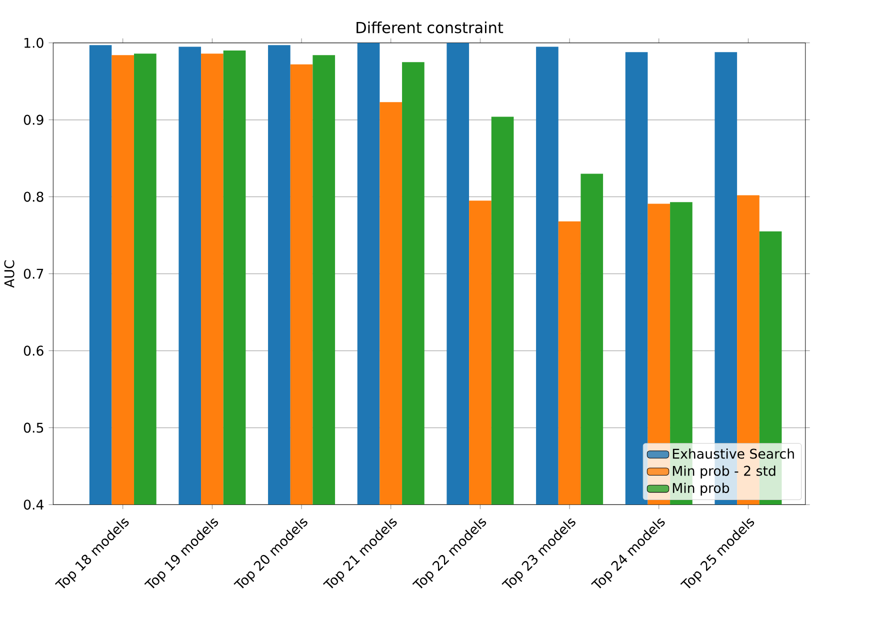 This screenshot has height=627, width=877. Describe the element at coordinates (724, 472) in the screenshot. I see `legend-label: Min prob - 2 std` at that location.